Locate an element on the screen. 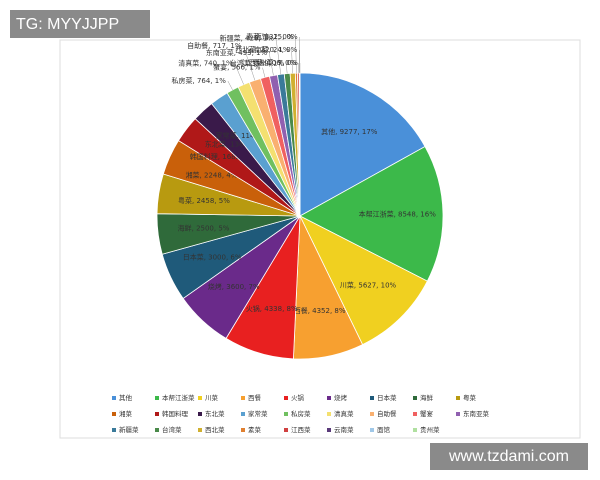 The width and height of the screenshot is (600, 480). data-label: 江西菜, 106, 0% is located at coordinates (269, 62).